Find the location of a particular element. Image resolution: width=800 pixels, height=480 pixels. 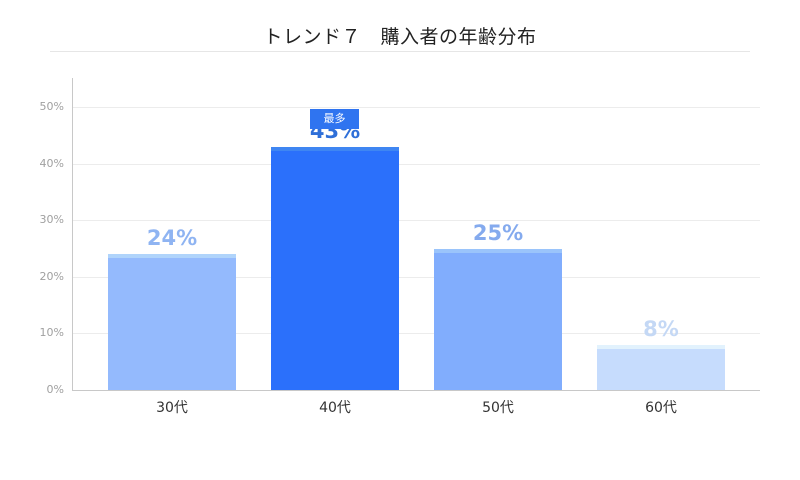

bar-50代 is located at coordinates (498, 319).